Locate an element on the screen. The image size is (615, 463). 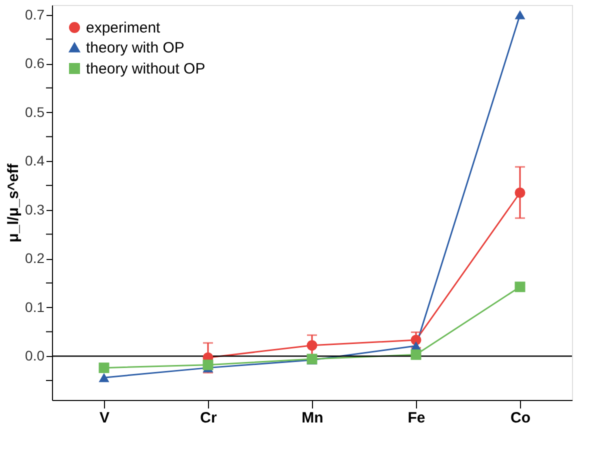
x-tick-label: Cr is located at coordinates (208, 418).